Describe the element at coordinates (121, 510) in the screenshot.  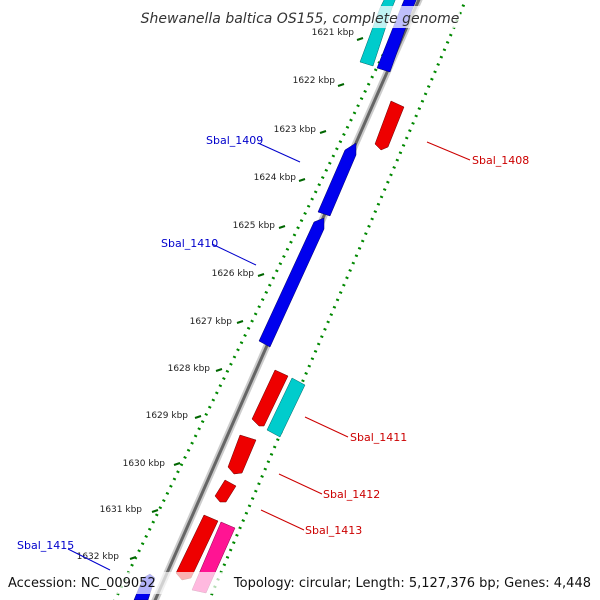
I see `tick-label-1631: 1631 kbp` at that location.